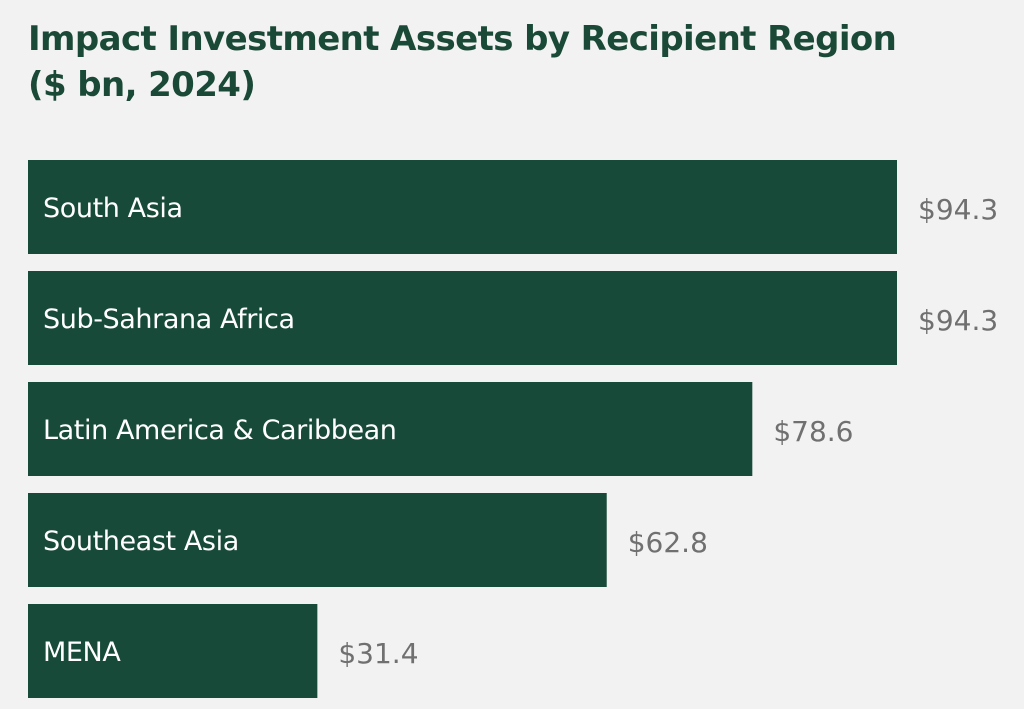  I want to click on category-label: South Asia, so click(113, 208).